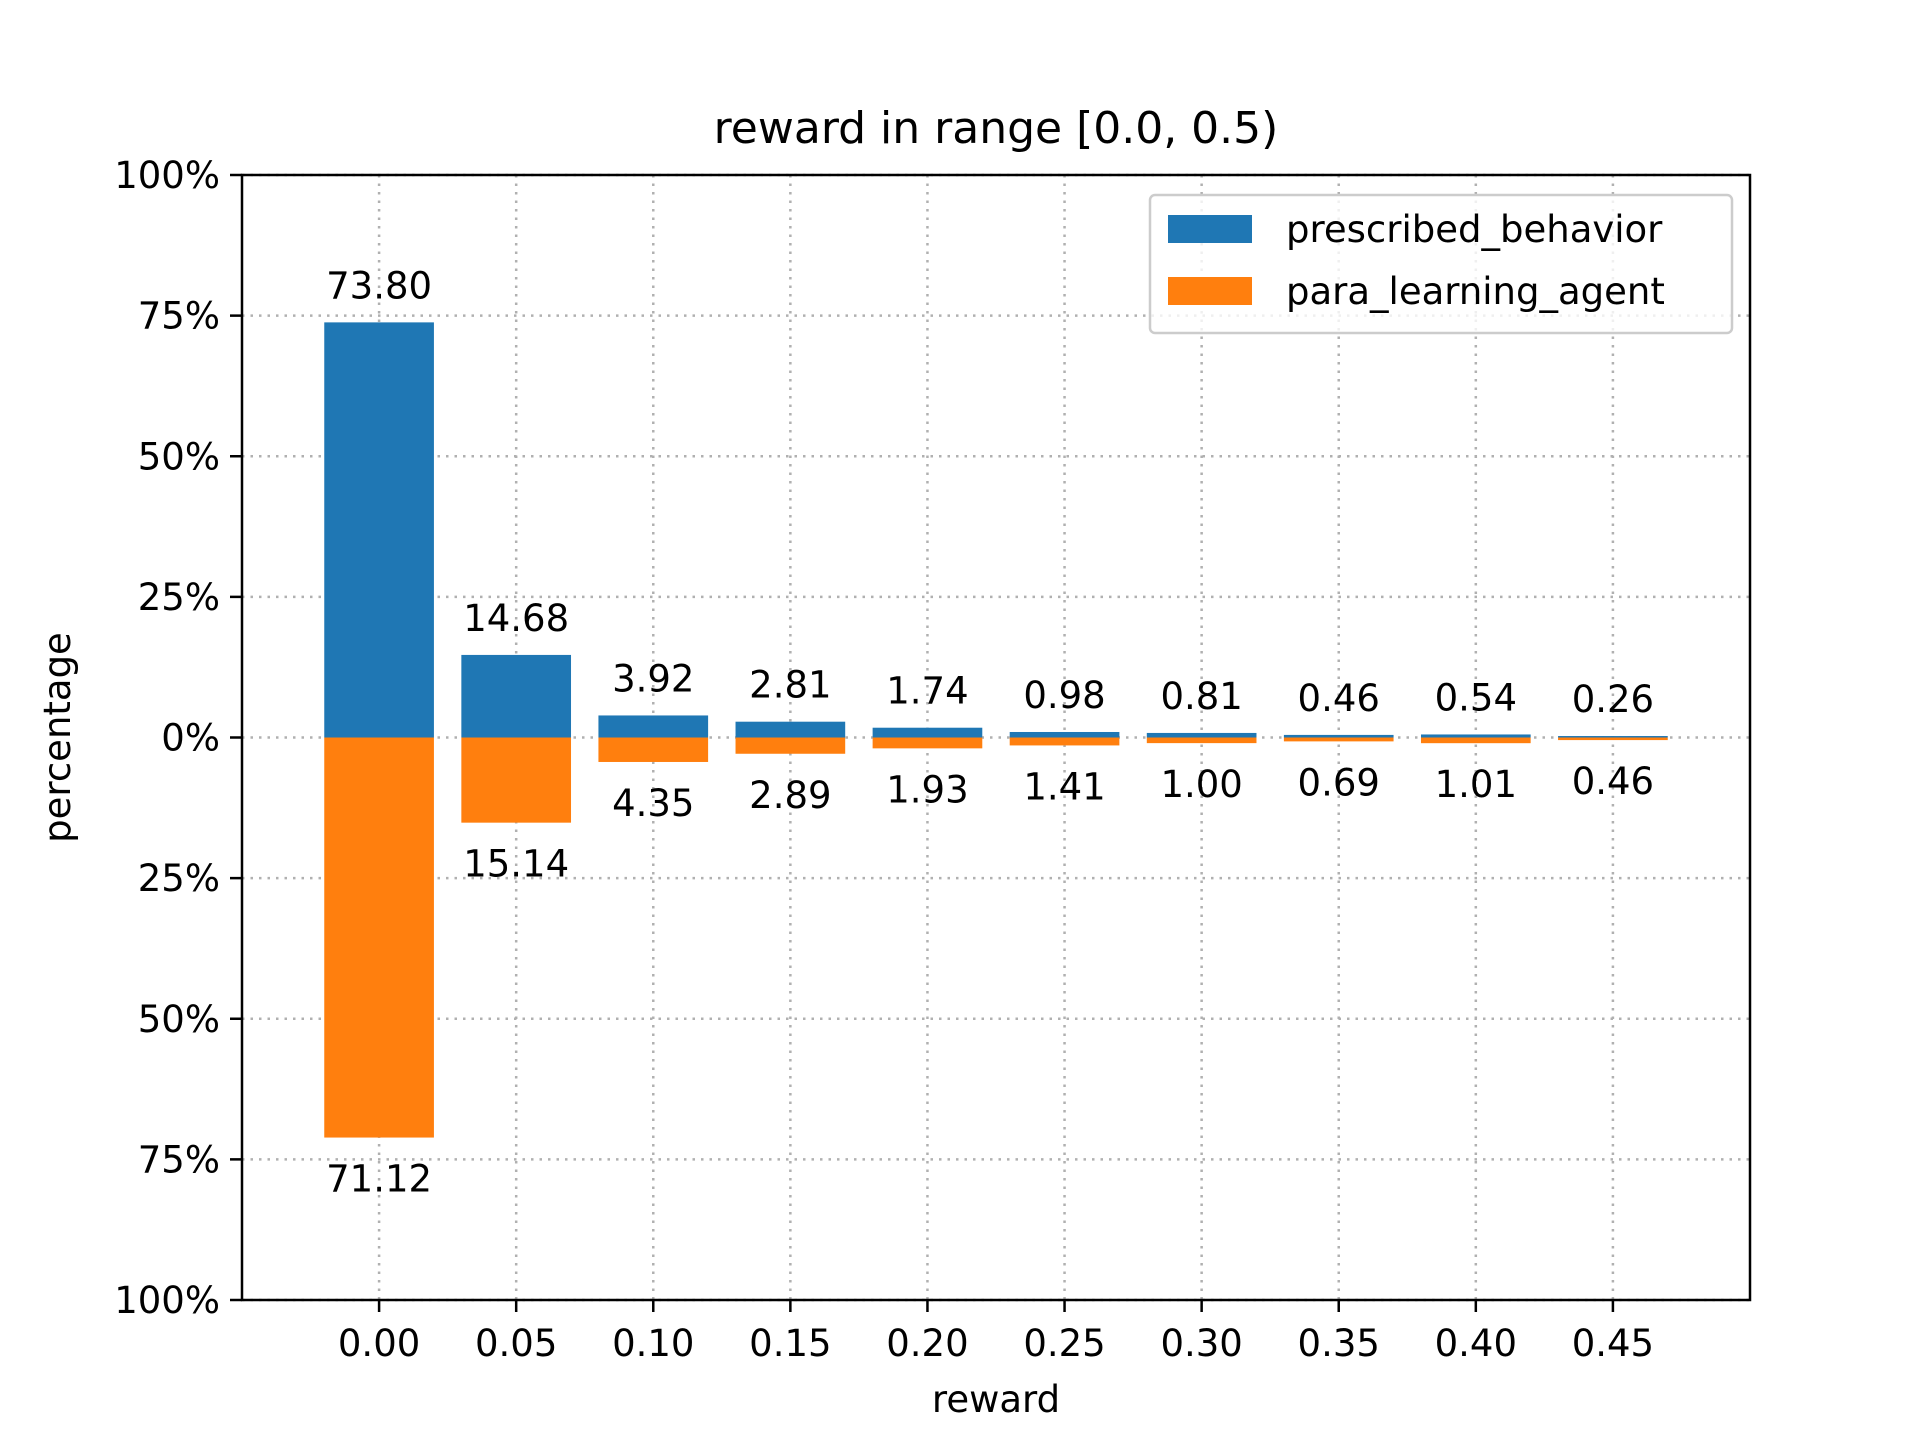  I want to click on bar-value-label: 0.69, so click(1339, 782).